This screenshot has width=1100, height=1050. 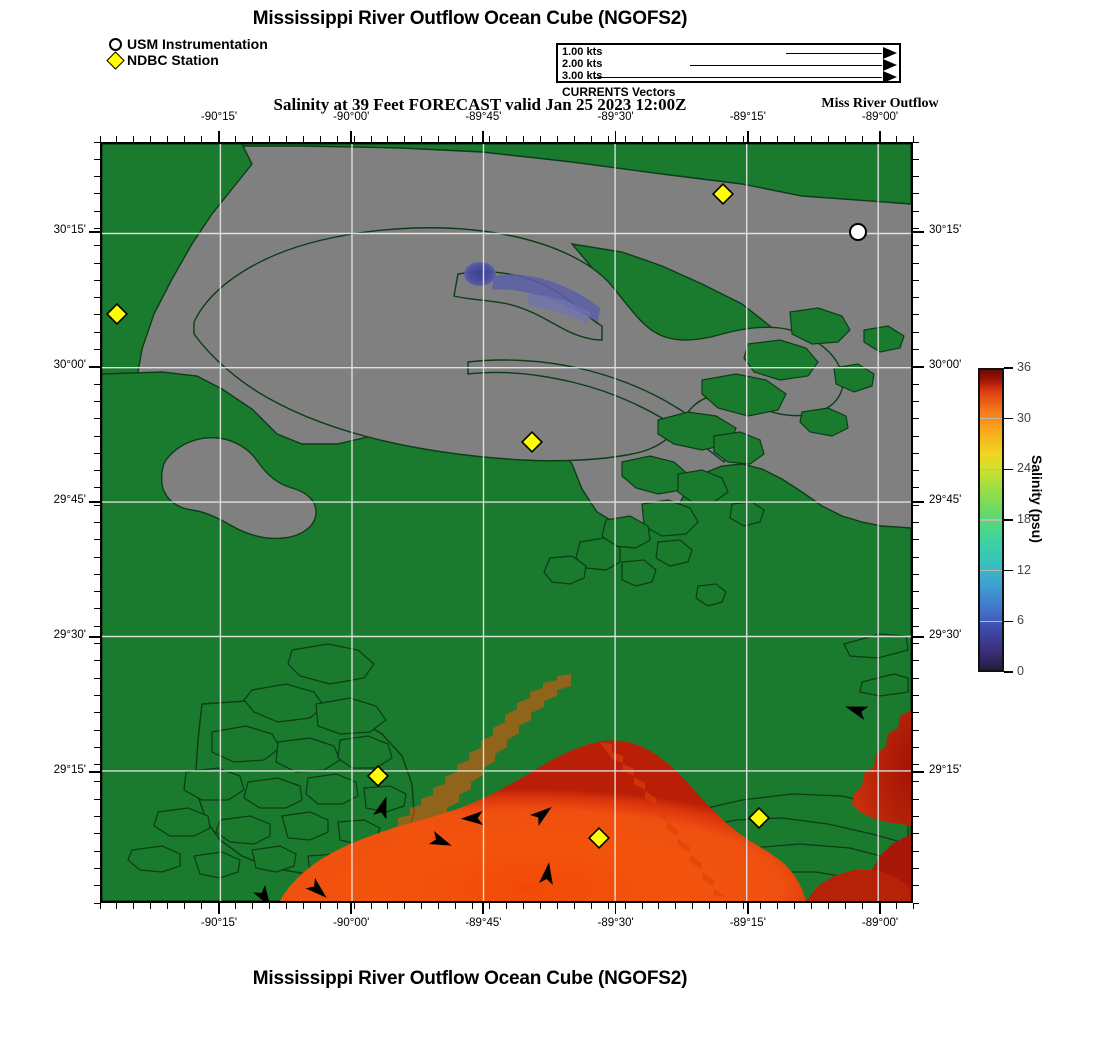 What do you see at coordinates (858, 232) in the screenshot?
I see `usm-instrumentation-marker` at bounding box center [858, 232].